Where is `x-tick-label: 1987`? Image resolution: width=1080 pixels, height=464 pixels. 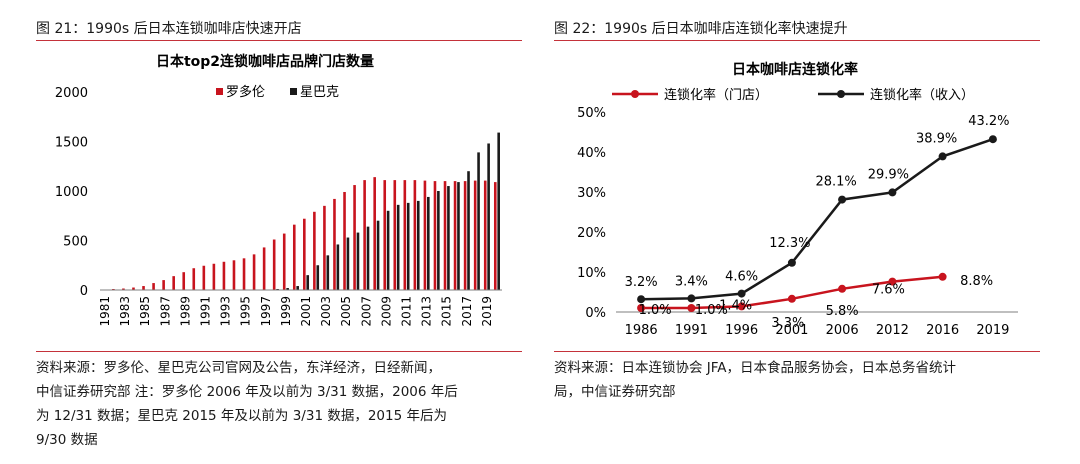
x-tick-label: 1987 is located at coordinates (165, 311).